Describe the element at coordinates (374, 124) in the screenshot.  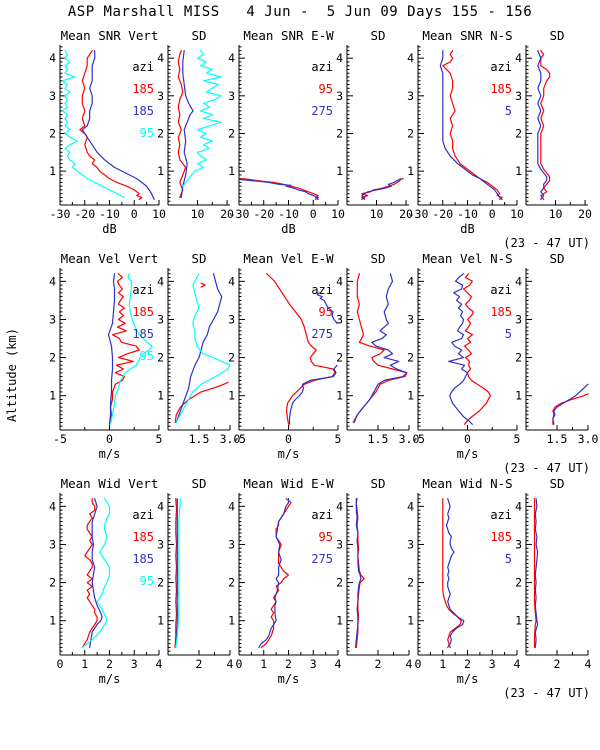
I see `panel-sd-r0c3: 1 2 3 4 10 20 SD` at that location.